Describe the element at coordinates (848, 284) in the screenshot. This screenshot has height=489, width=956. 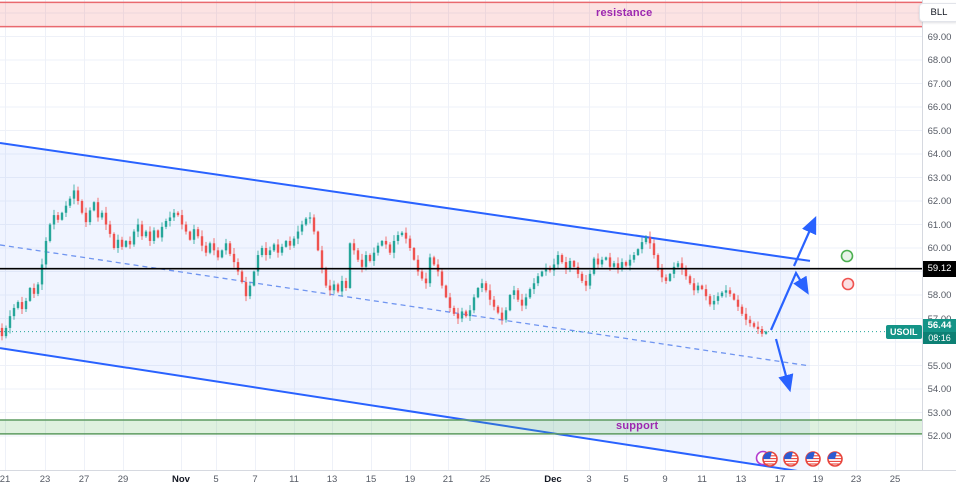
I see `red-circle-marker` at that location.